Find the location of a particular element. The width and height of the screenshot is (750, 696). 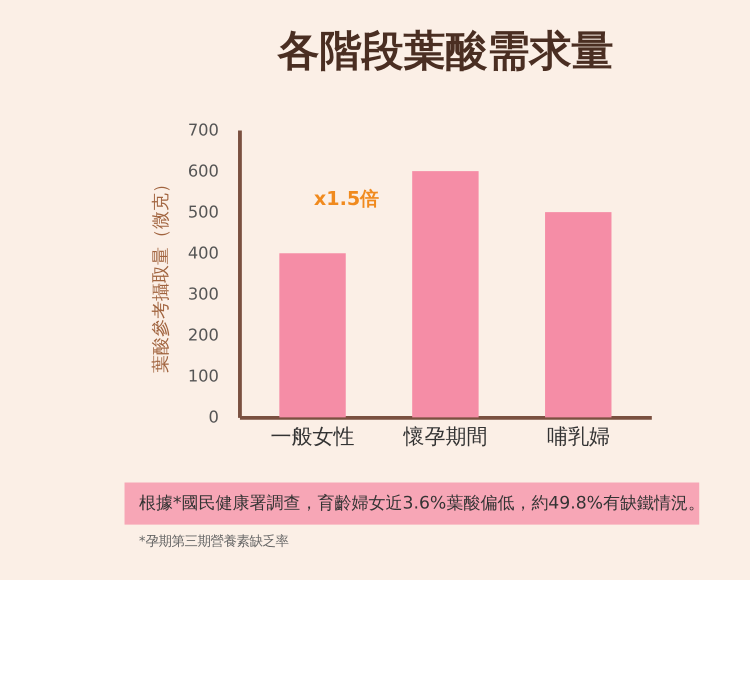

y-axis-title: 葉酸參考攝取量（微克） is located at coordinates (161, 274).